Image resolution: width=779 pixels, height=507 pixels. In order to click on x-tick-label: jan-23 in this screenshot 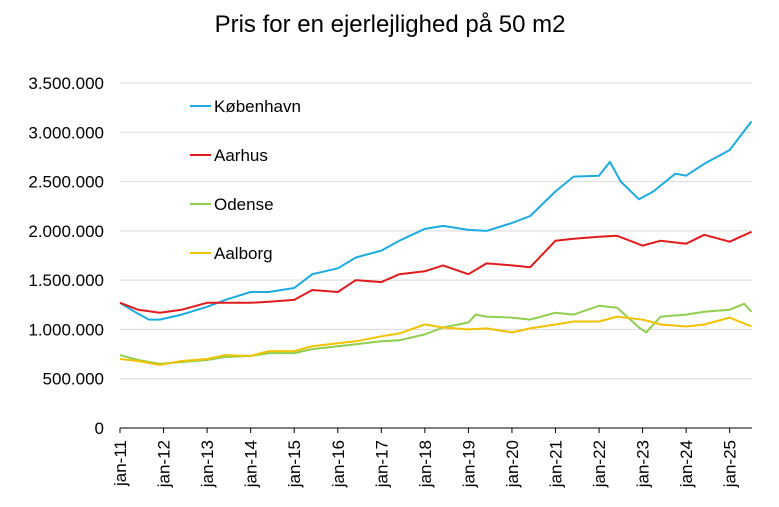, I will do `click(643, 464)`.